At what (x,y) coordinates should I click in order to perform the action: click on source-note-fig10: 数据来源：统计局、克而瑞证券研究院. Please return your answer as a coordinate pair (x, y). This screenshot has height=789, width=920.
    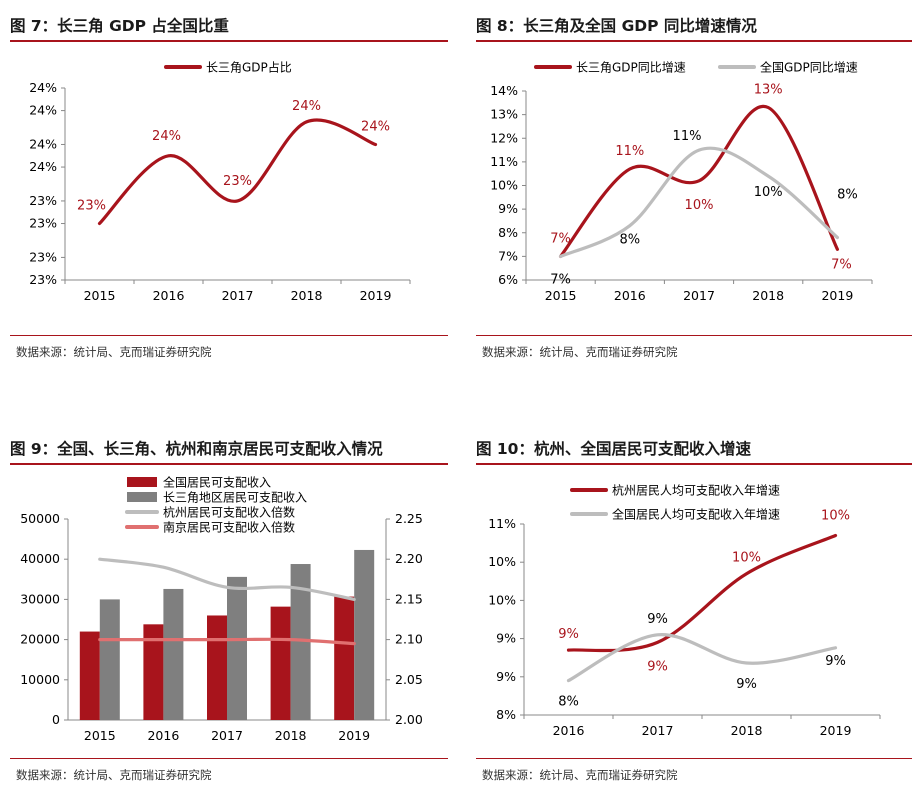
    Looking at the image, I should click on (580, 775).